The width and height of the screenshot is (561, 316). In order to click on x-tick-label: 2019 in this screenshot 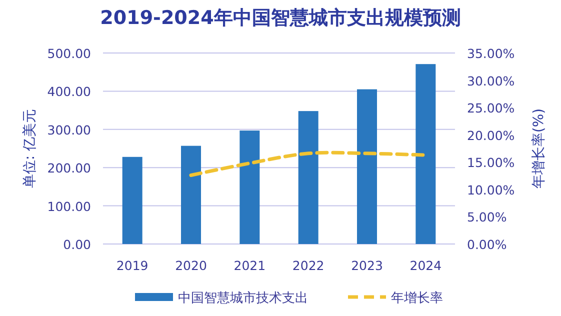, I will do `click(132, 265)`.